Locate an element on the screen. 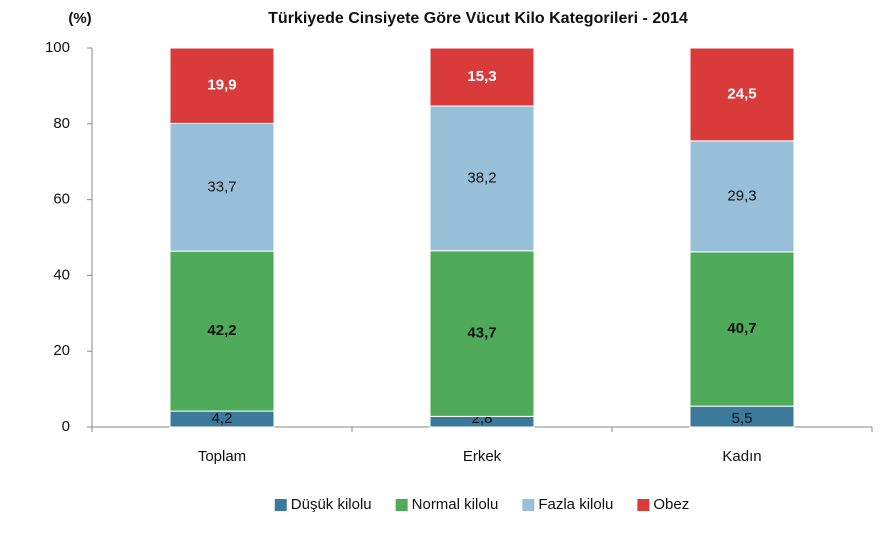  data-label: 40,7 is located at coordinates (741, 328).